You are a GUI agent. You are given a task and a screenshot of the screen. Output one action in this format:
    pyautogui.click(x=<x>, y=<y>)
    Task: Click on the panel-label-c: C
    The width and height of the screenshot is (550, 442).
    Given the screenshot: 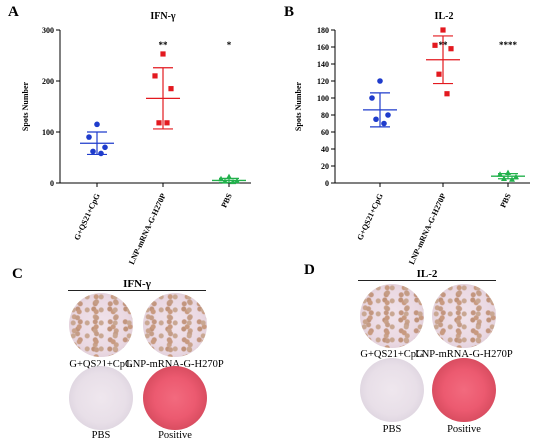 What is the action you would take?
    pyautogui.click(x=17, y=274)
    